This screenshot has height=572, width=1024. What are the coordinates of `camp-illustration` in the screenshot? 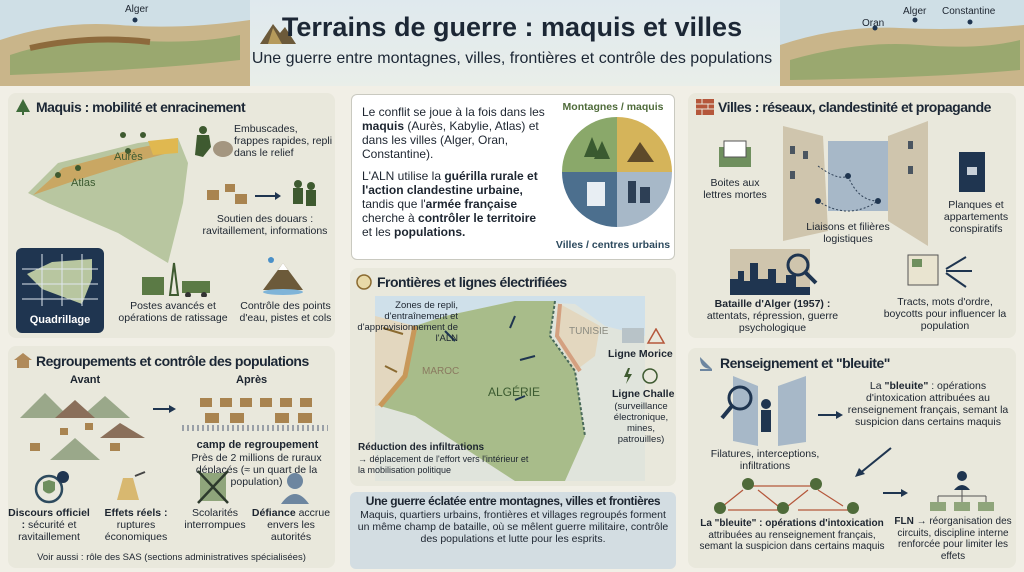 It's located at (255, 414).